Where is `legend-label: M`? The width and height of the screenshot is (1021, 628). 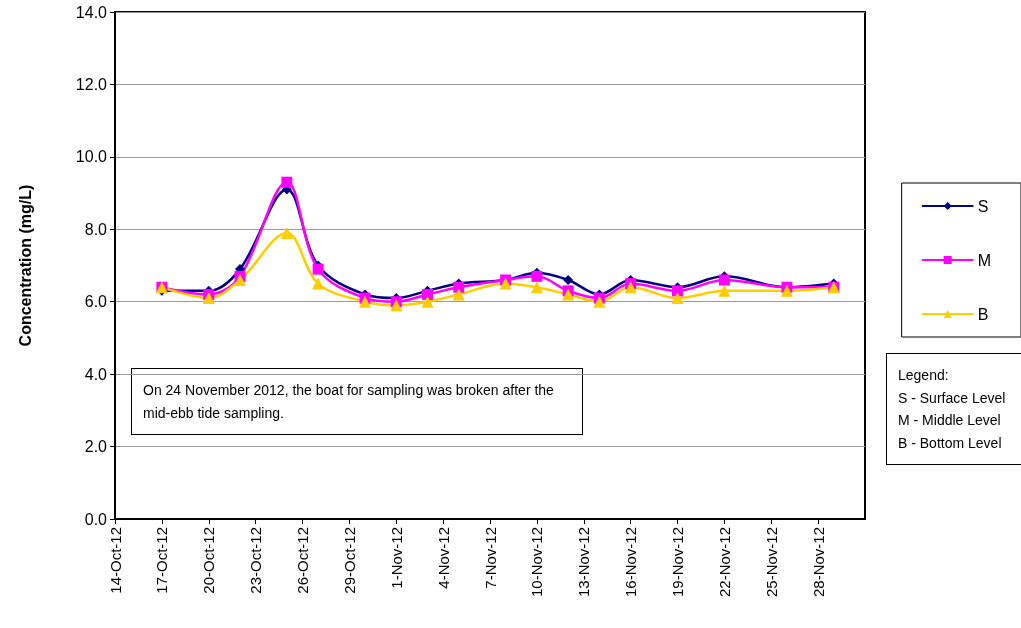 legend-label: M is located at coordinates (984, 260).